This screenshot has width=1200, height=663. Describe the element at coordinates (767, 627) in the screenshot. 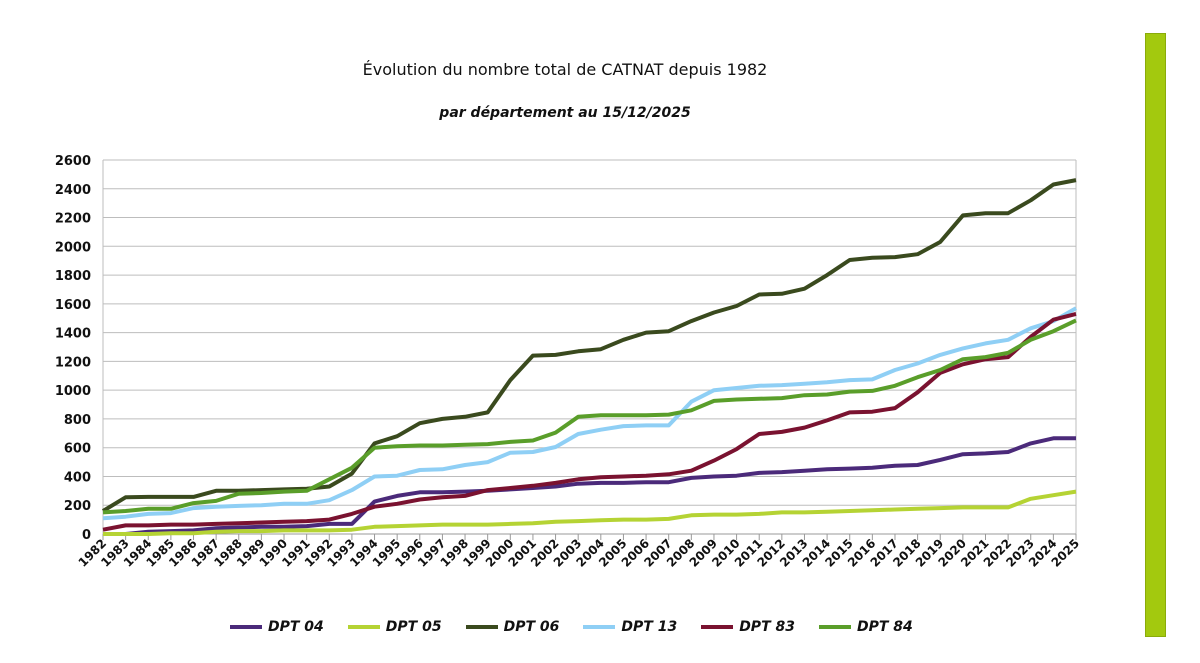

I see `legend-label: DPT 83` at that location.